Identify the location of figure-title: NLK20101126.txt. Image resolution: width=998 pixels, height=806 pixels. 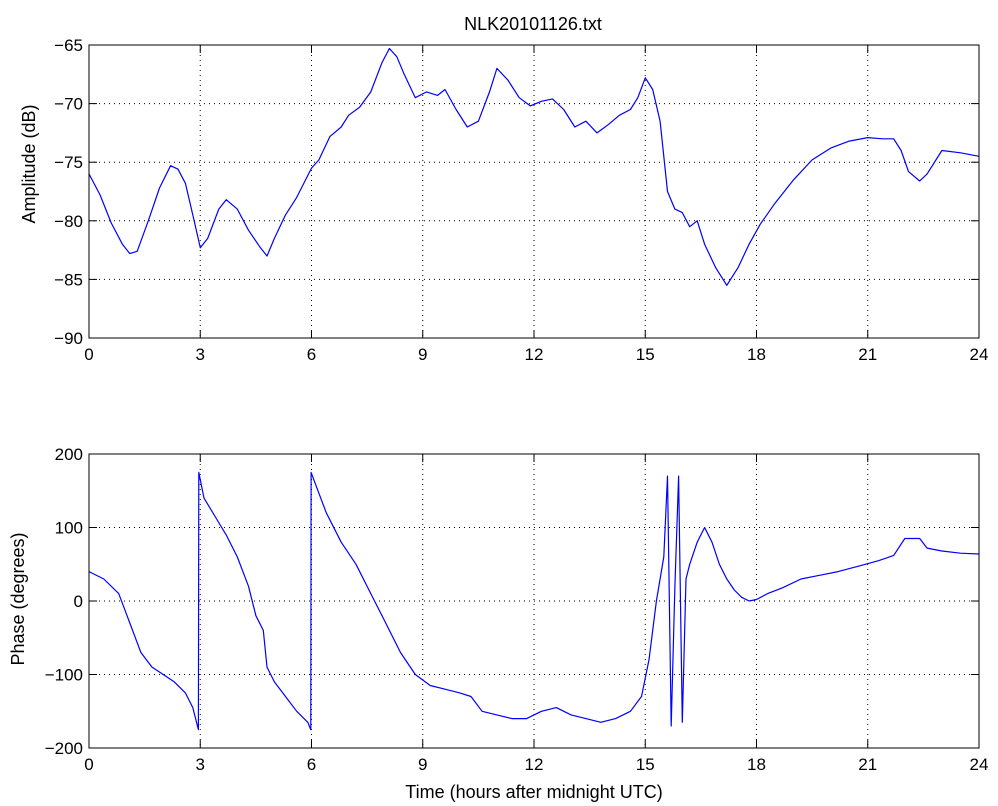
(533, 24).